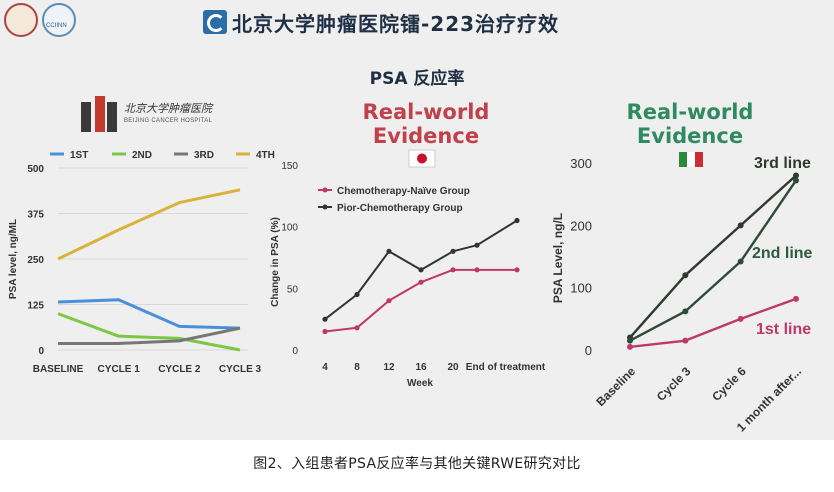 The image size is (834, 492). I want to click on x-tick-label: CYCLE 1, so click(119, 369).